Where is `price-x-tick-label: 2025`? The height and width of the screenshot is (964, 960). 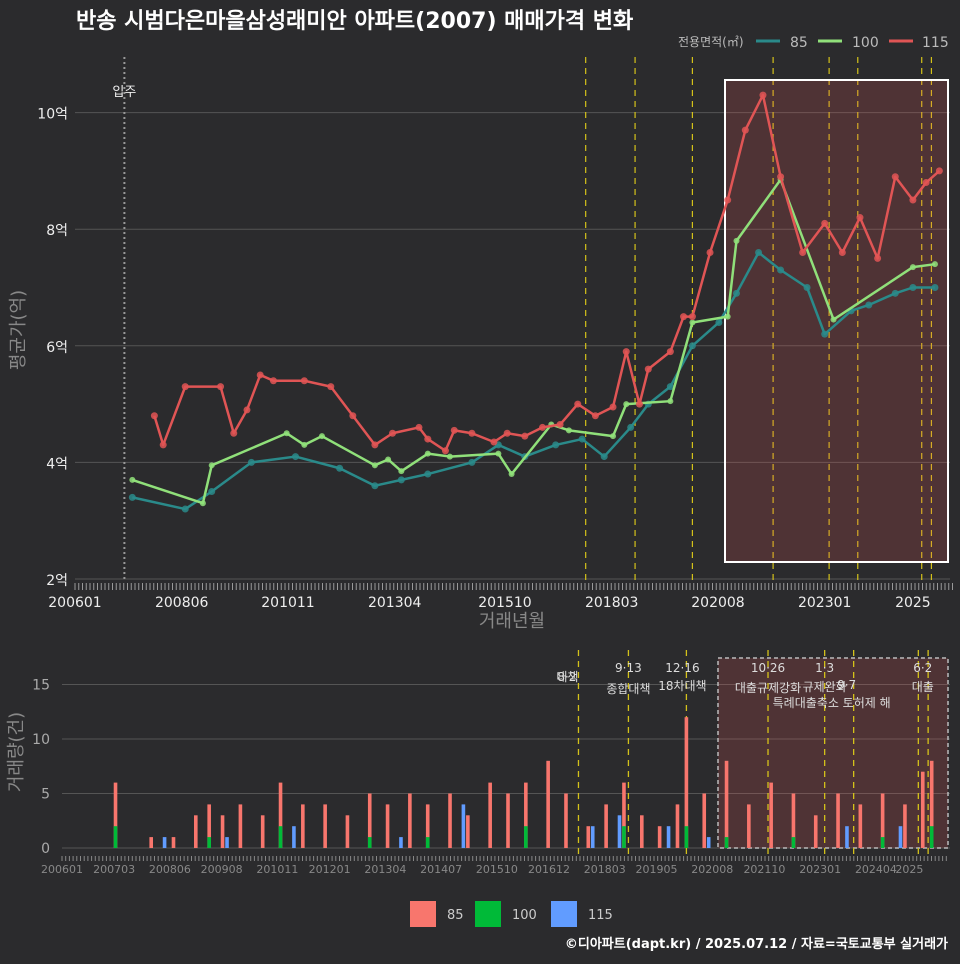 price-x-tick-label: 2025 is located at coordinates (913, 603).